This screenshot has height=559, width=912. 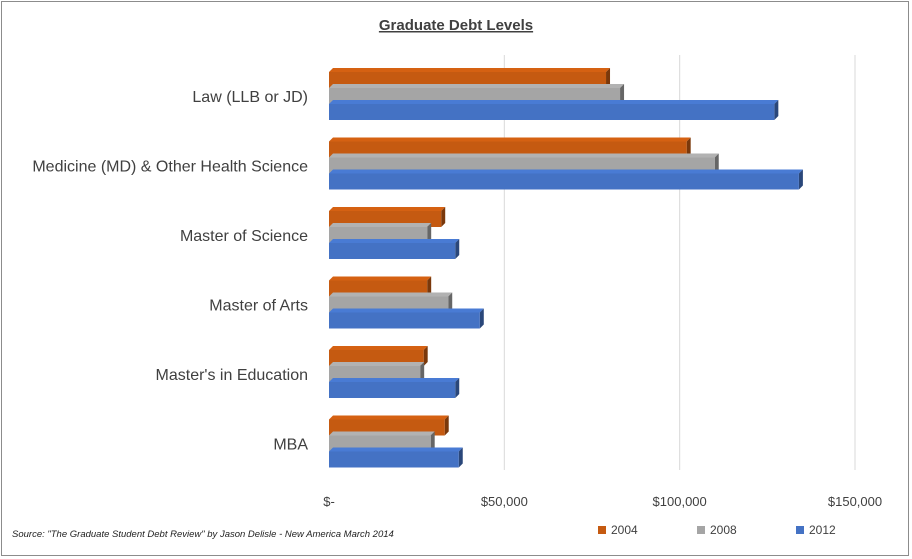 I want to click on chart-title: Graduate Debt Levels, so click(x=456, y=25).